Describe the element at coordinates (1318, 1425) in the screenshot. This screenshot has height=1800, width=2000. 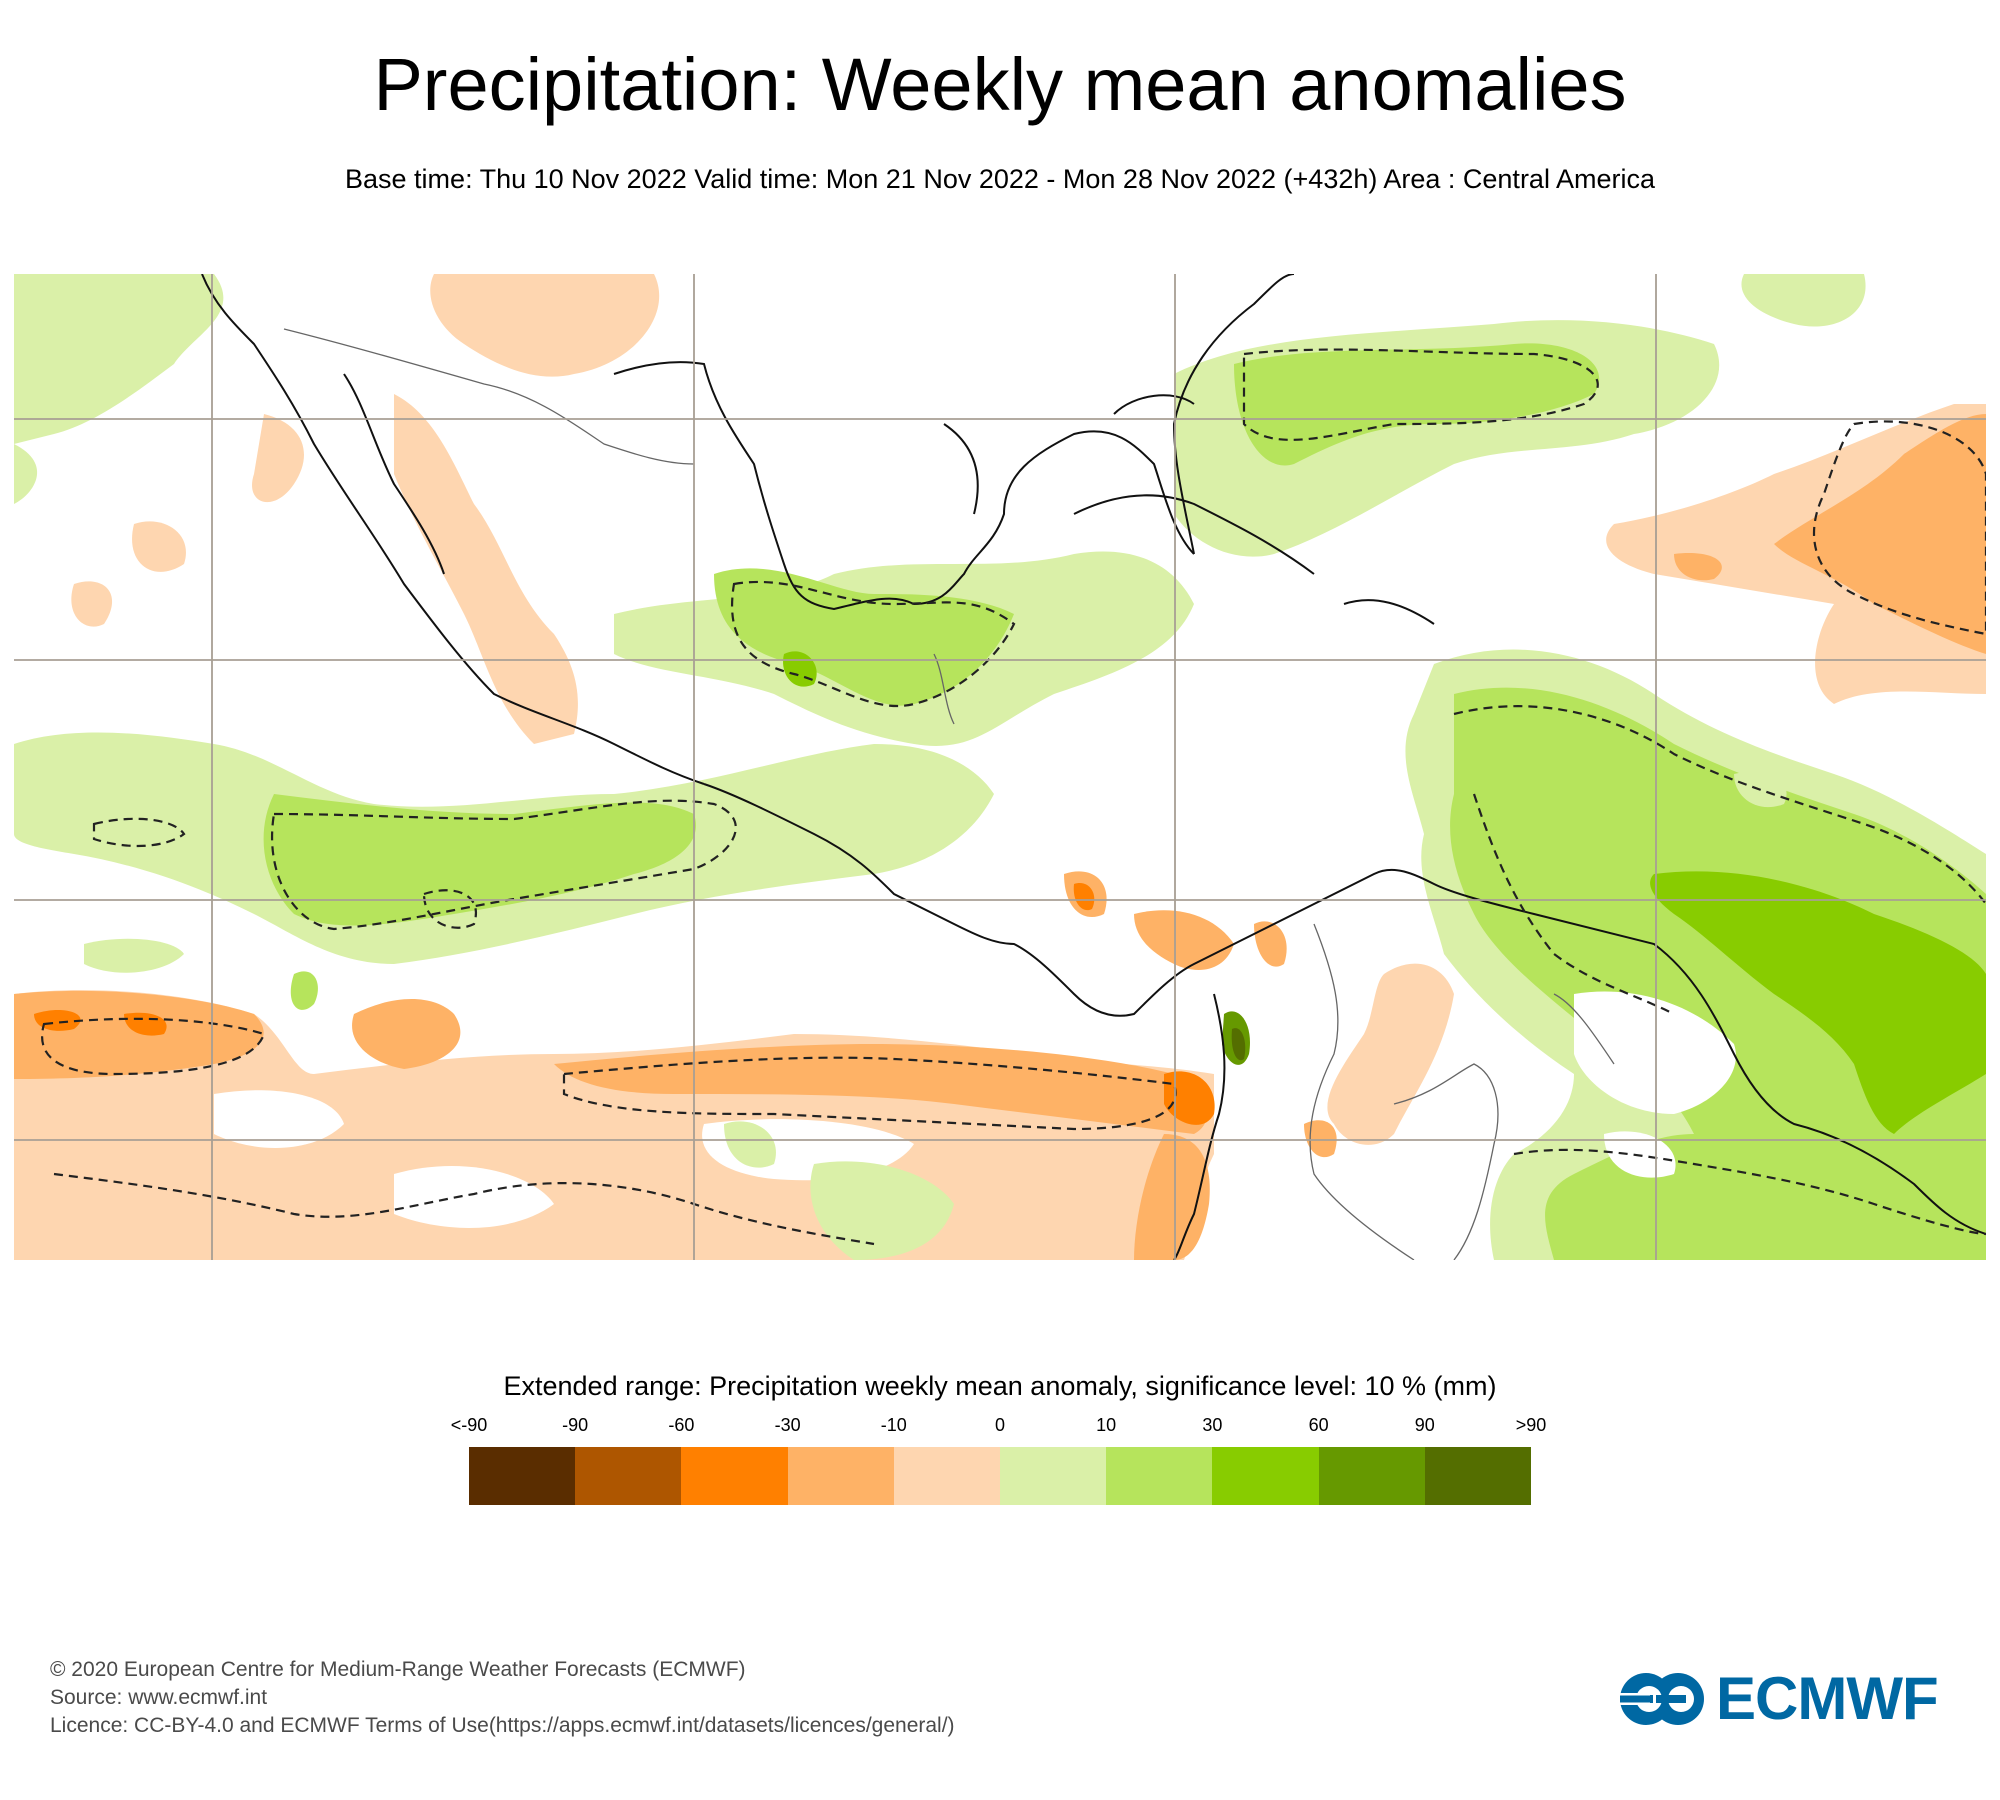
I see `legend-tick-label: 60` at that location.